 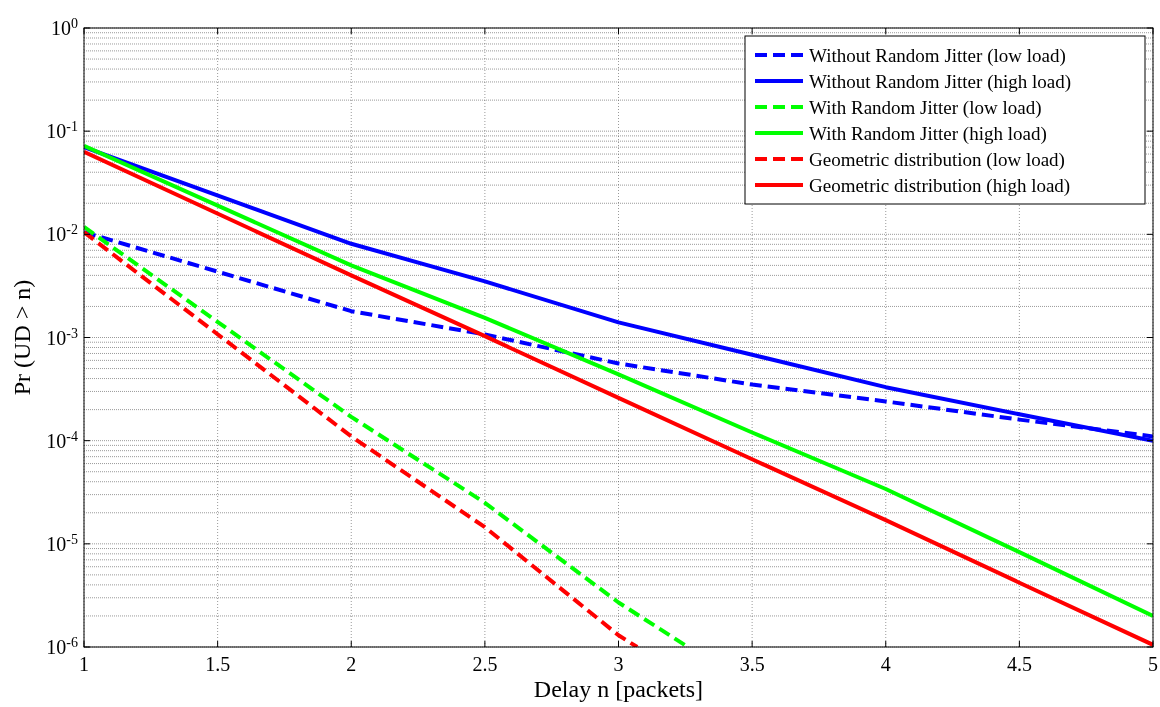 What do you see at coordinates (618, 689) in the screenshot?
I see `x-axis-title: Delay n [packets]` at bounding box center [618, 689].